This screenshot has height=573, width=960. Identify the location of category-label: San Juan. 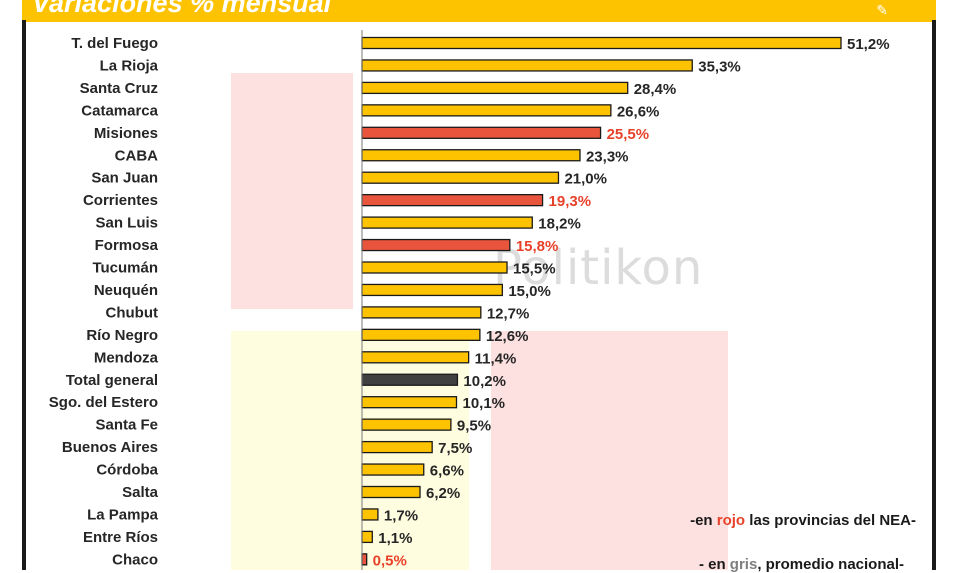
(124, 178).